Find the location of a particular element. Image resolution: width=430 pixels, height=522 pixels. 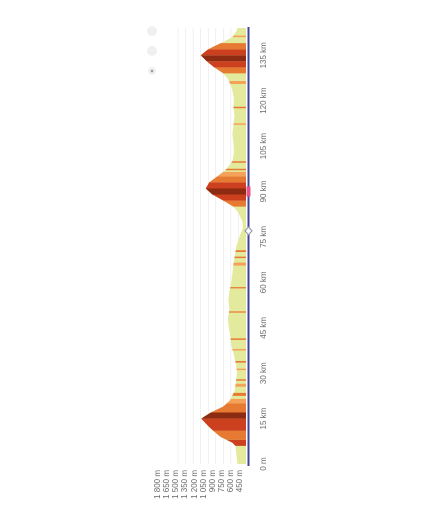

distance-tick-label: 135 km is located at coordinates (263, 55).